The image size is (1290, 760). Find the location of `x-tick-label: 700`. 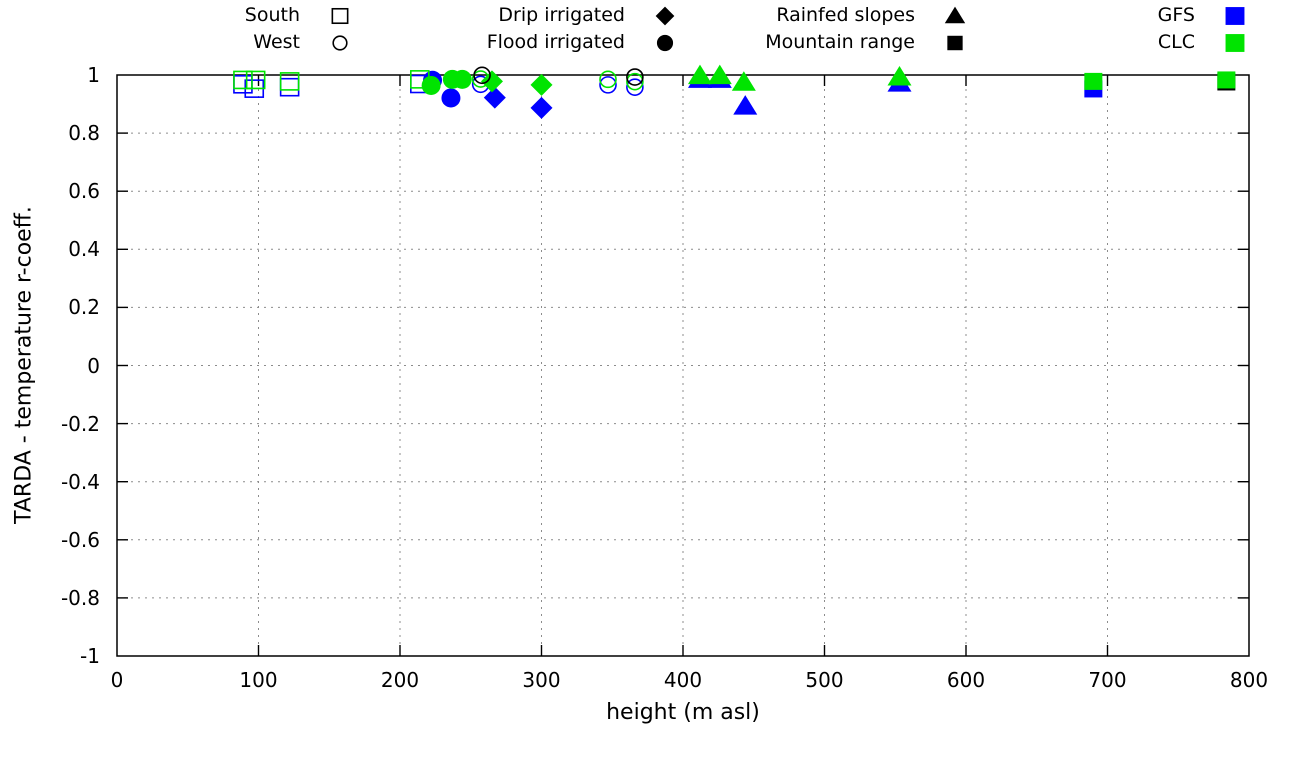

x-tick-label: 700 is located at coordinates (1107, 680).